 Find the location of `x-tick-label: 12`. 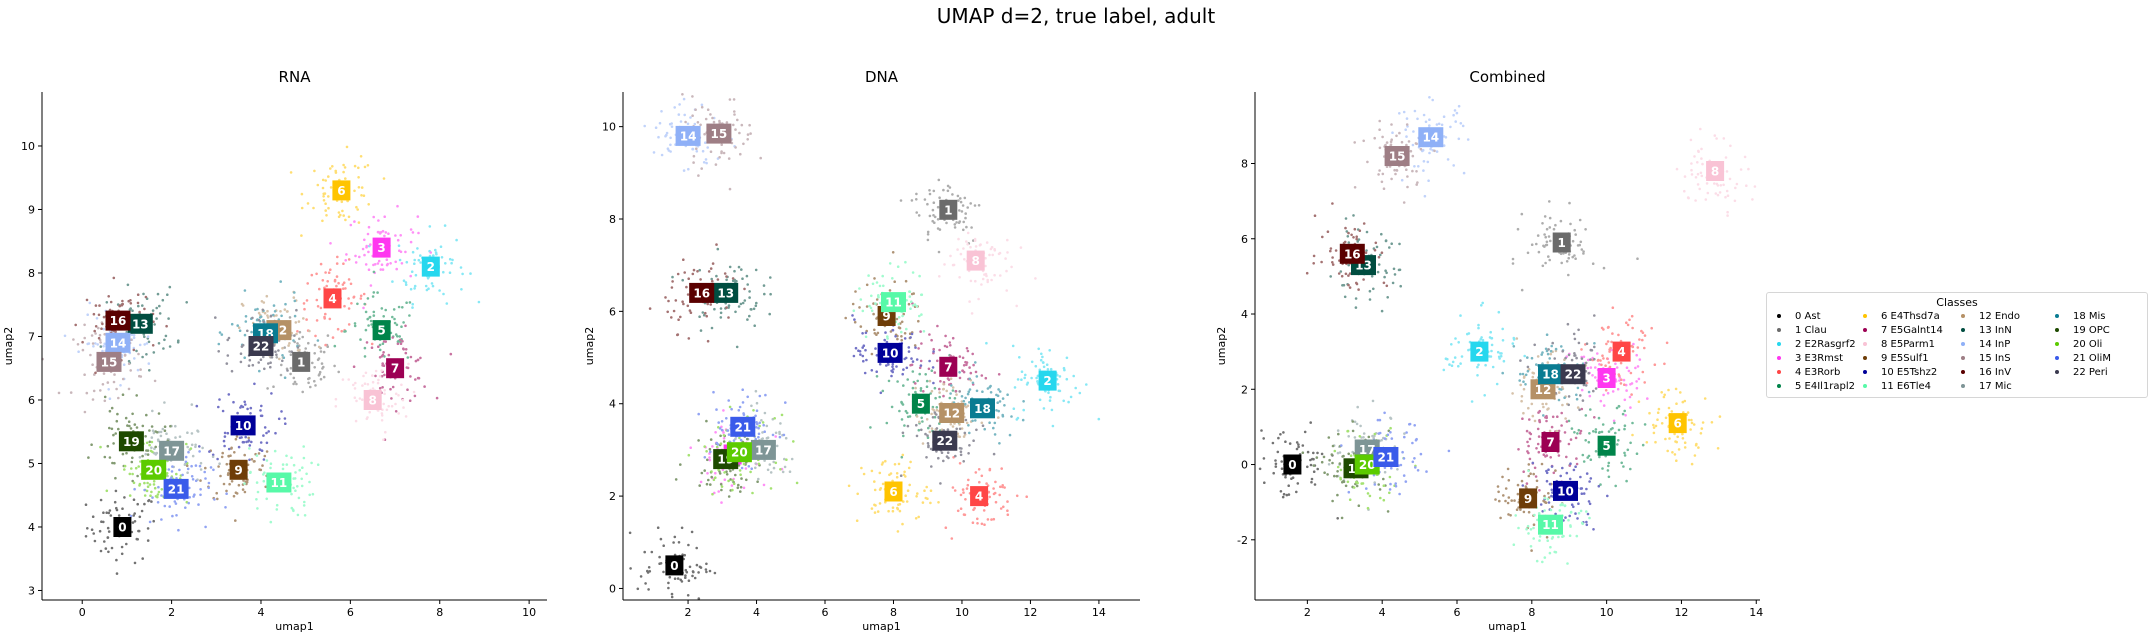

x-tick-label: 12 is located at coordinates (1030, 612).